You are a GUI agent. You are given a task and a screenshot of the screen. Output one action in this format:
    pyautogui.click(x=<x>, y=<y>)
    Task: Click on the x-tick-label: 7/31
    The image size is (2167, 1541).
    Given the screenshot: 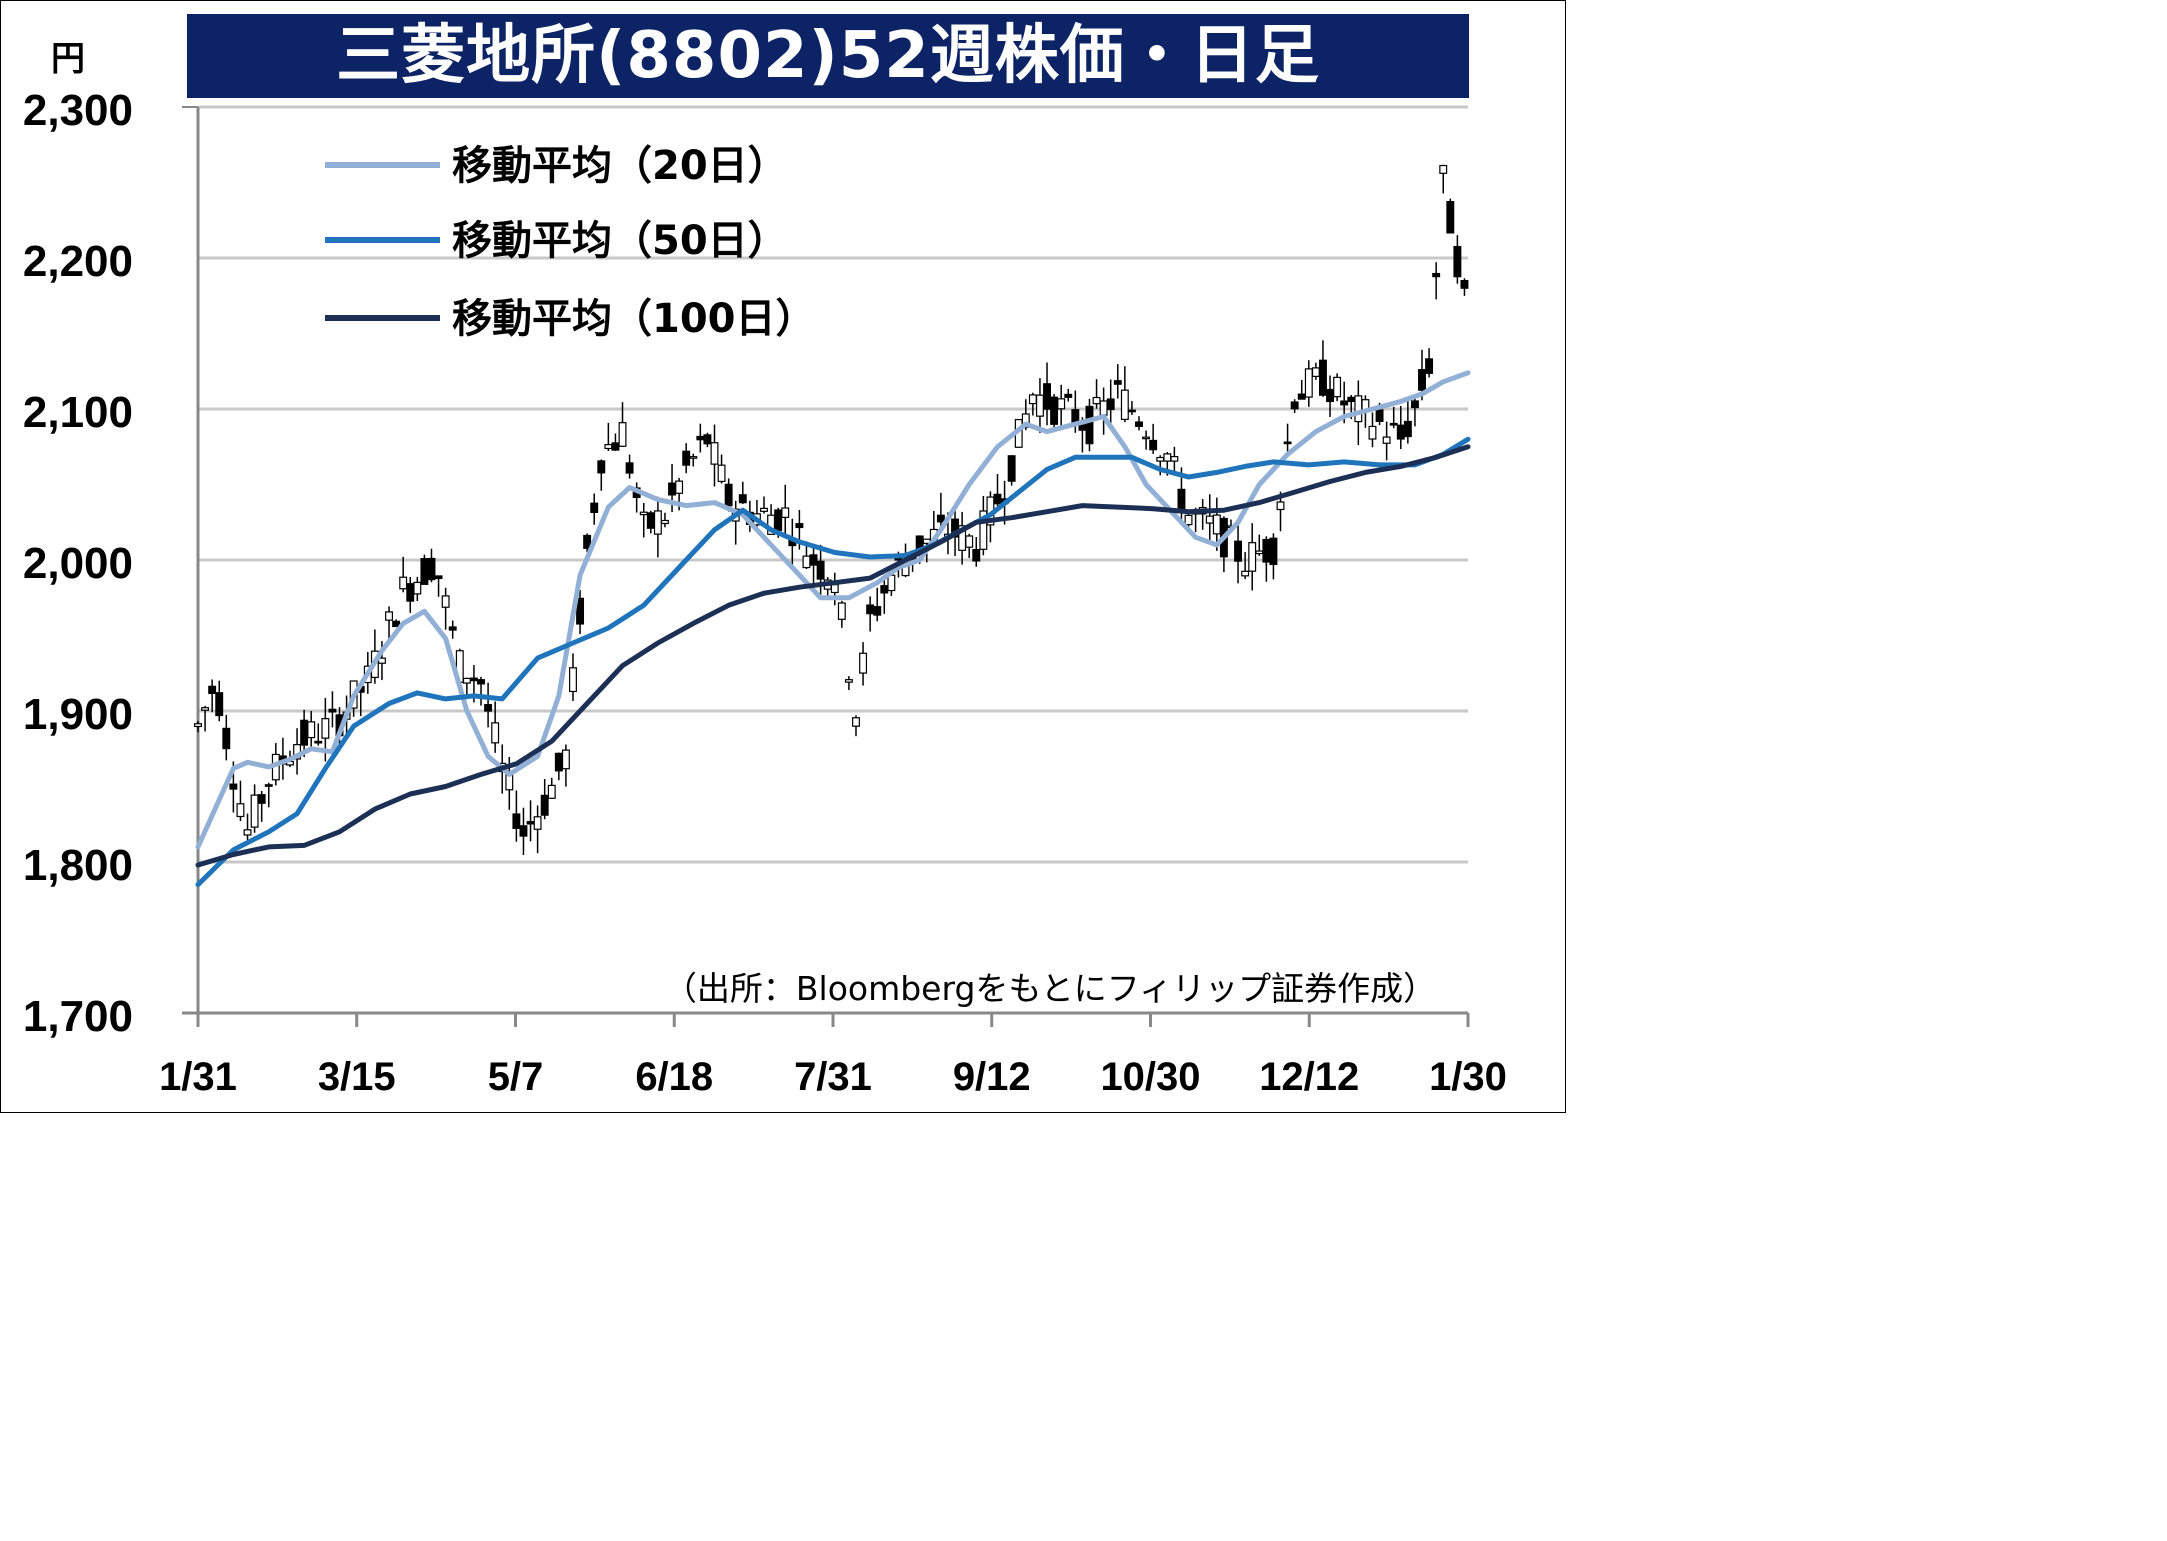 What is the action you would take?
    pyautogui.click(x=833, y=1077)
    